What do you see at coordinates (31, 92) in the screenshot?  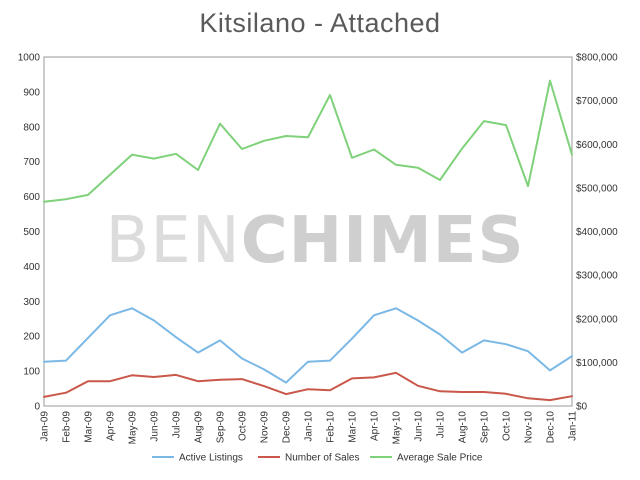 I see `left-tick-label: 900` at bounding box center [31, 92].